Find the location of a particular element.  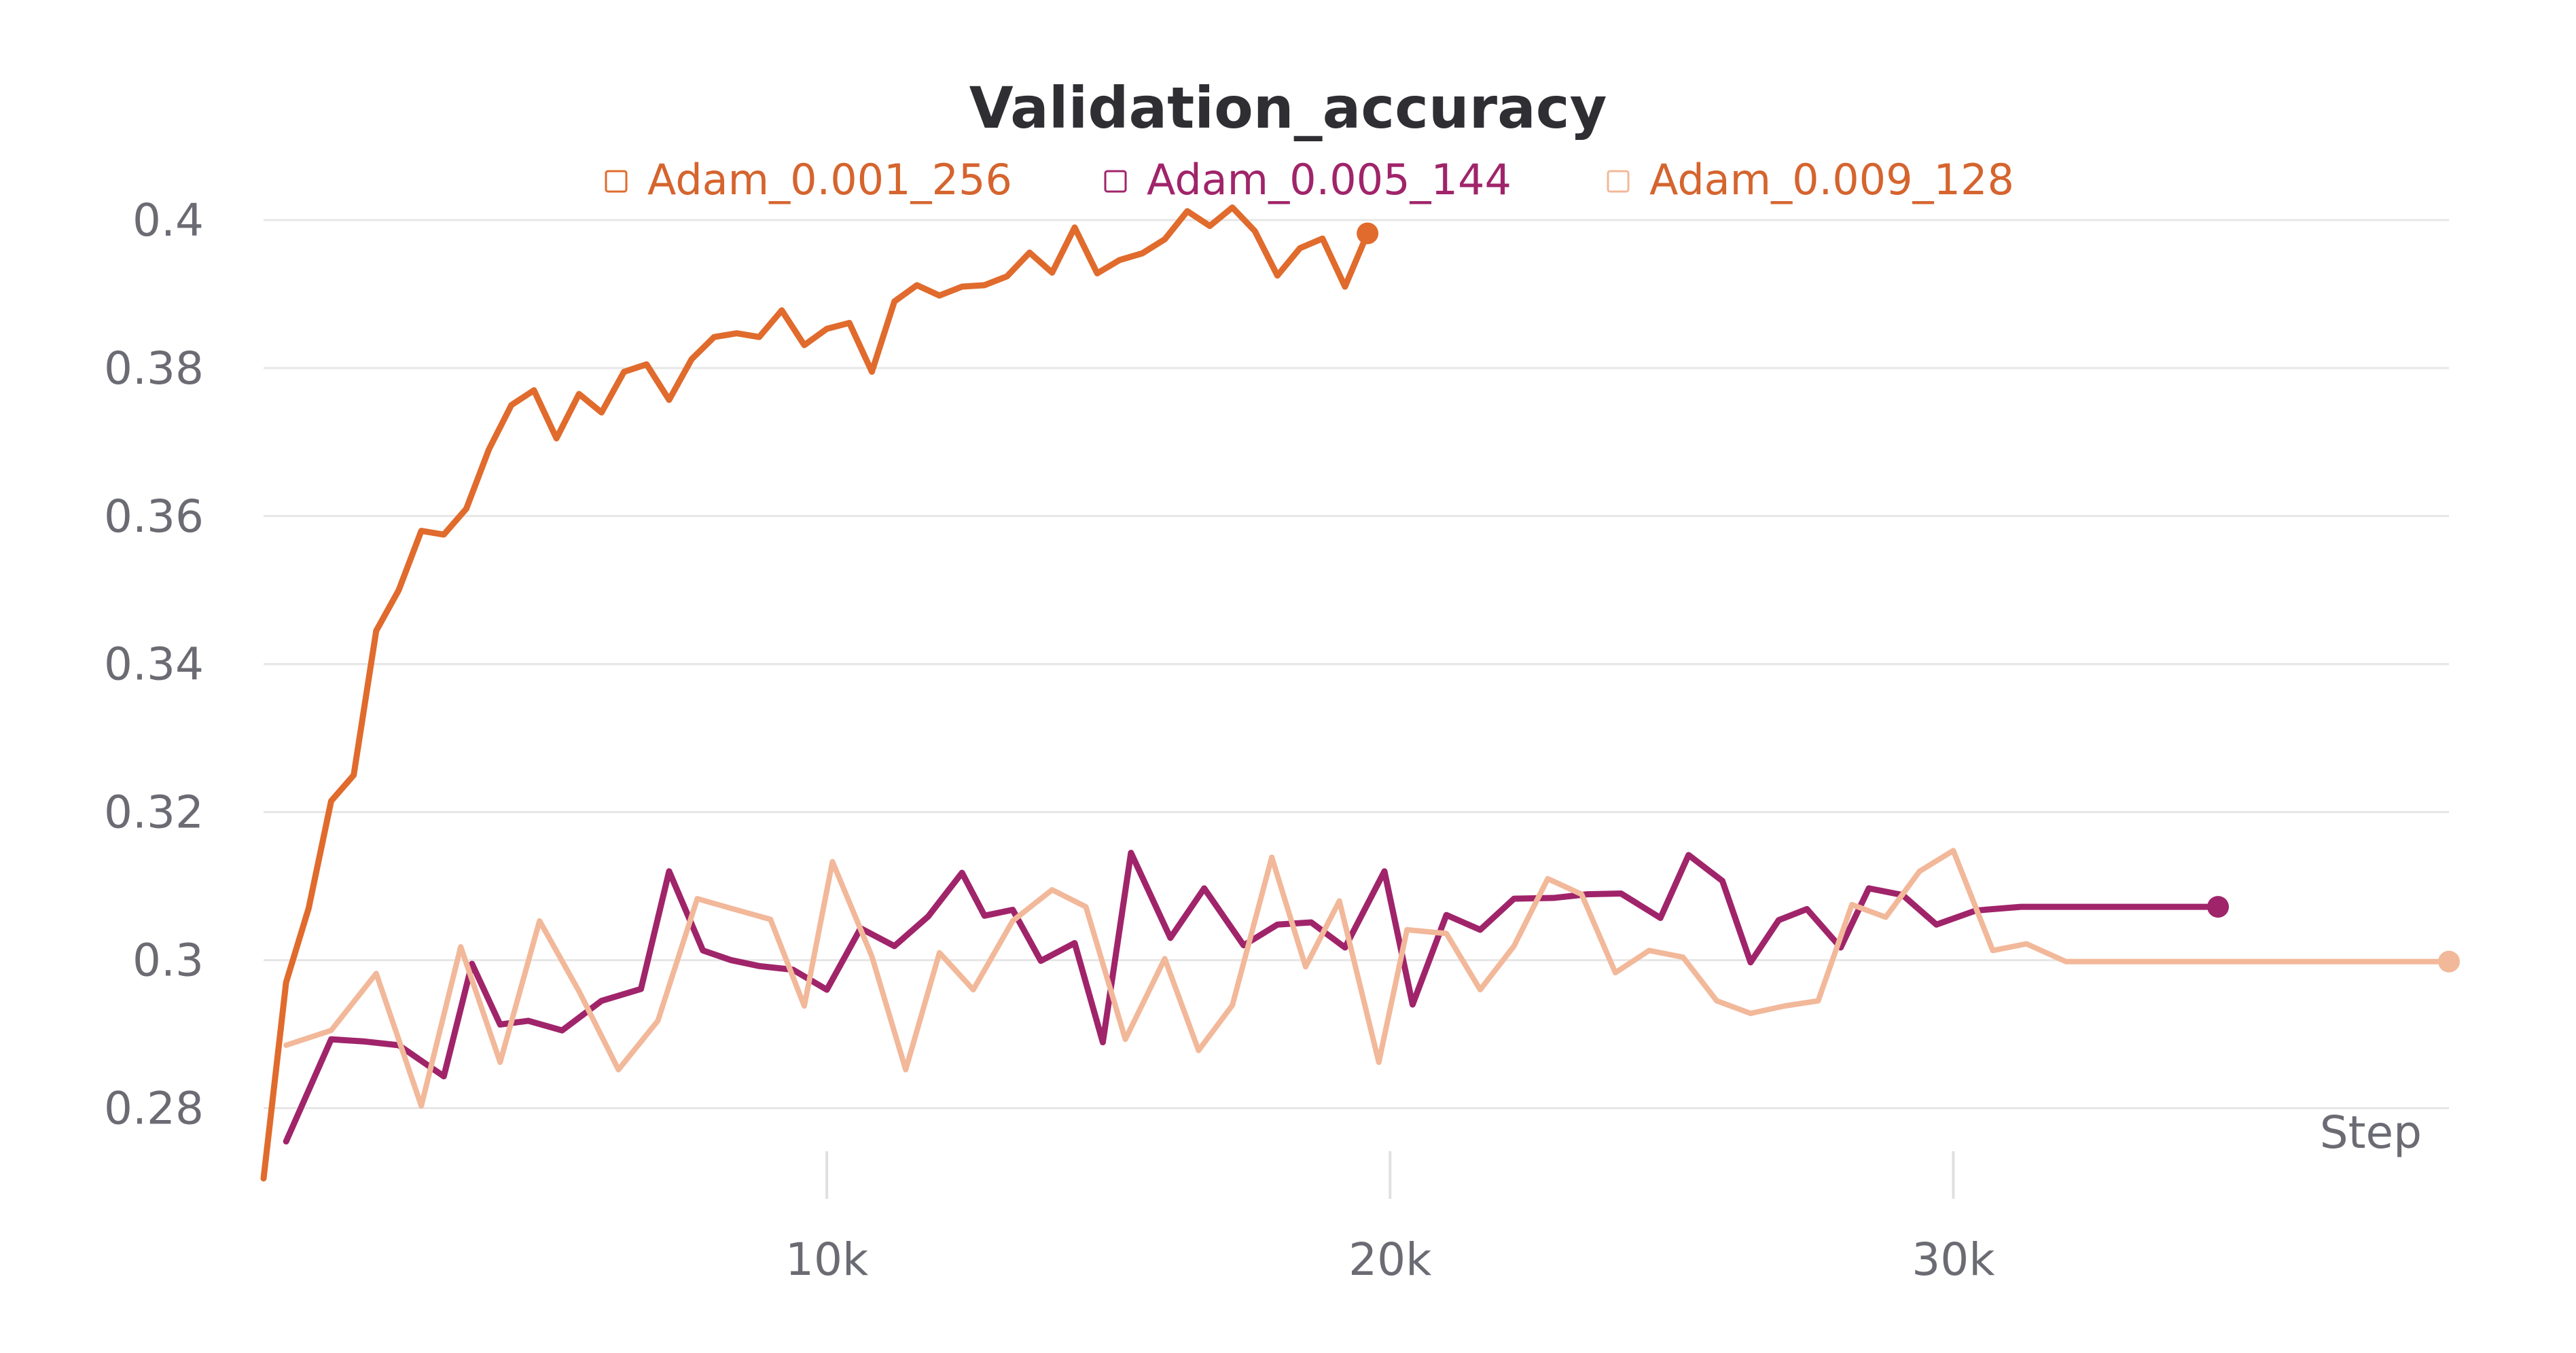

y-tick-label: 0.3 is located at coordinates (168, 961).